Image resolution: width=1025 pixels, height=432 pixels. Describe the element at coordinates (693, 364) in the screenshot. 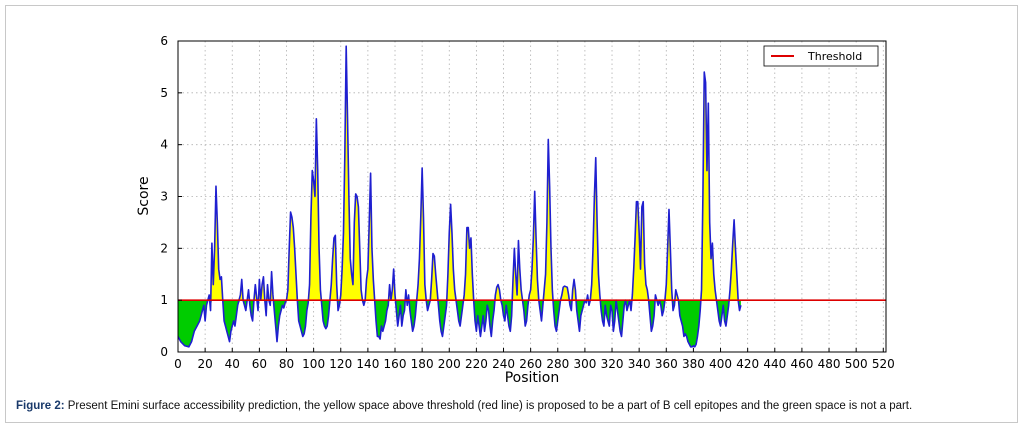

I see `x-tick-label: 380` at that location.